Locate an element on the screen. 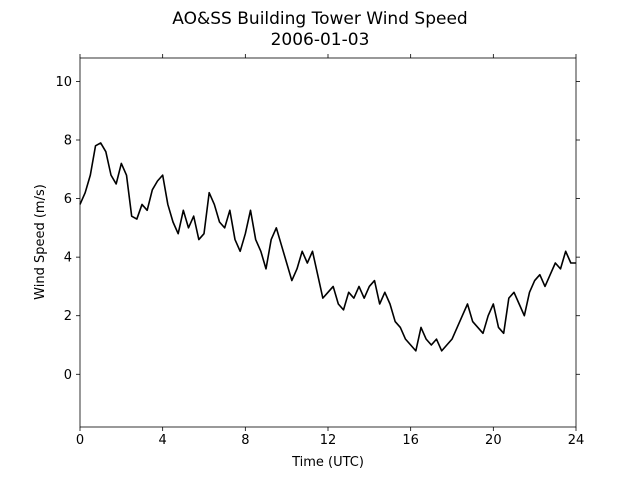 Image resolution: width=640 pixels, height=480 pixels. chart-subtitle: 2006-01-03 is located at coordinates (320, 40).